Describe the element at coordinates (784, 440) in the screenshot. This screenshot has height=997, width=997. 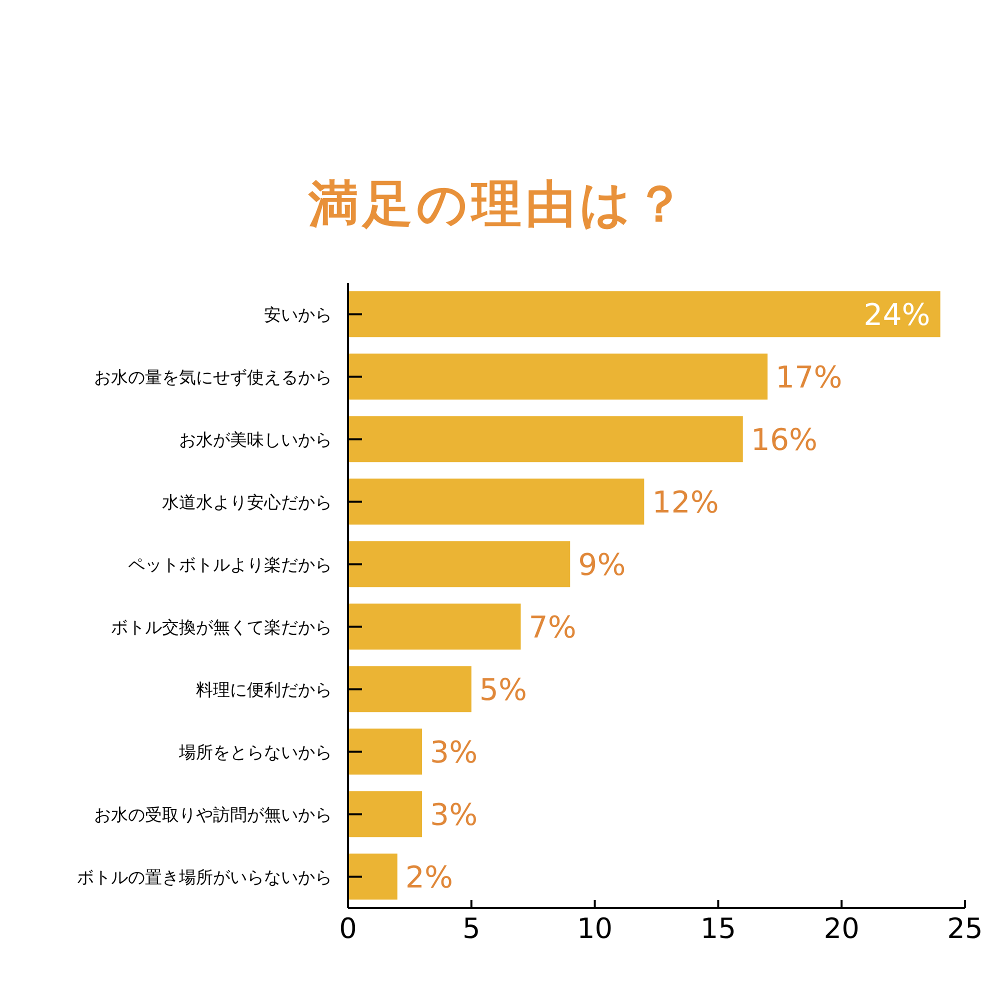
I see `data-label: 16%` at that location.